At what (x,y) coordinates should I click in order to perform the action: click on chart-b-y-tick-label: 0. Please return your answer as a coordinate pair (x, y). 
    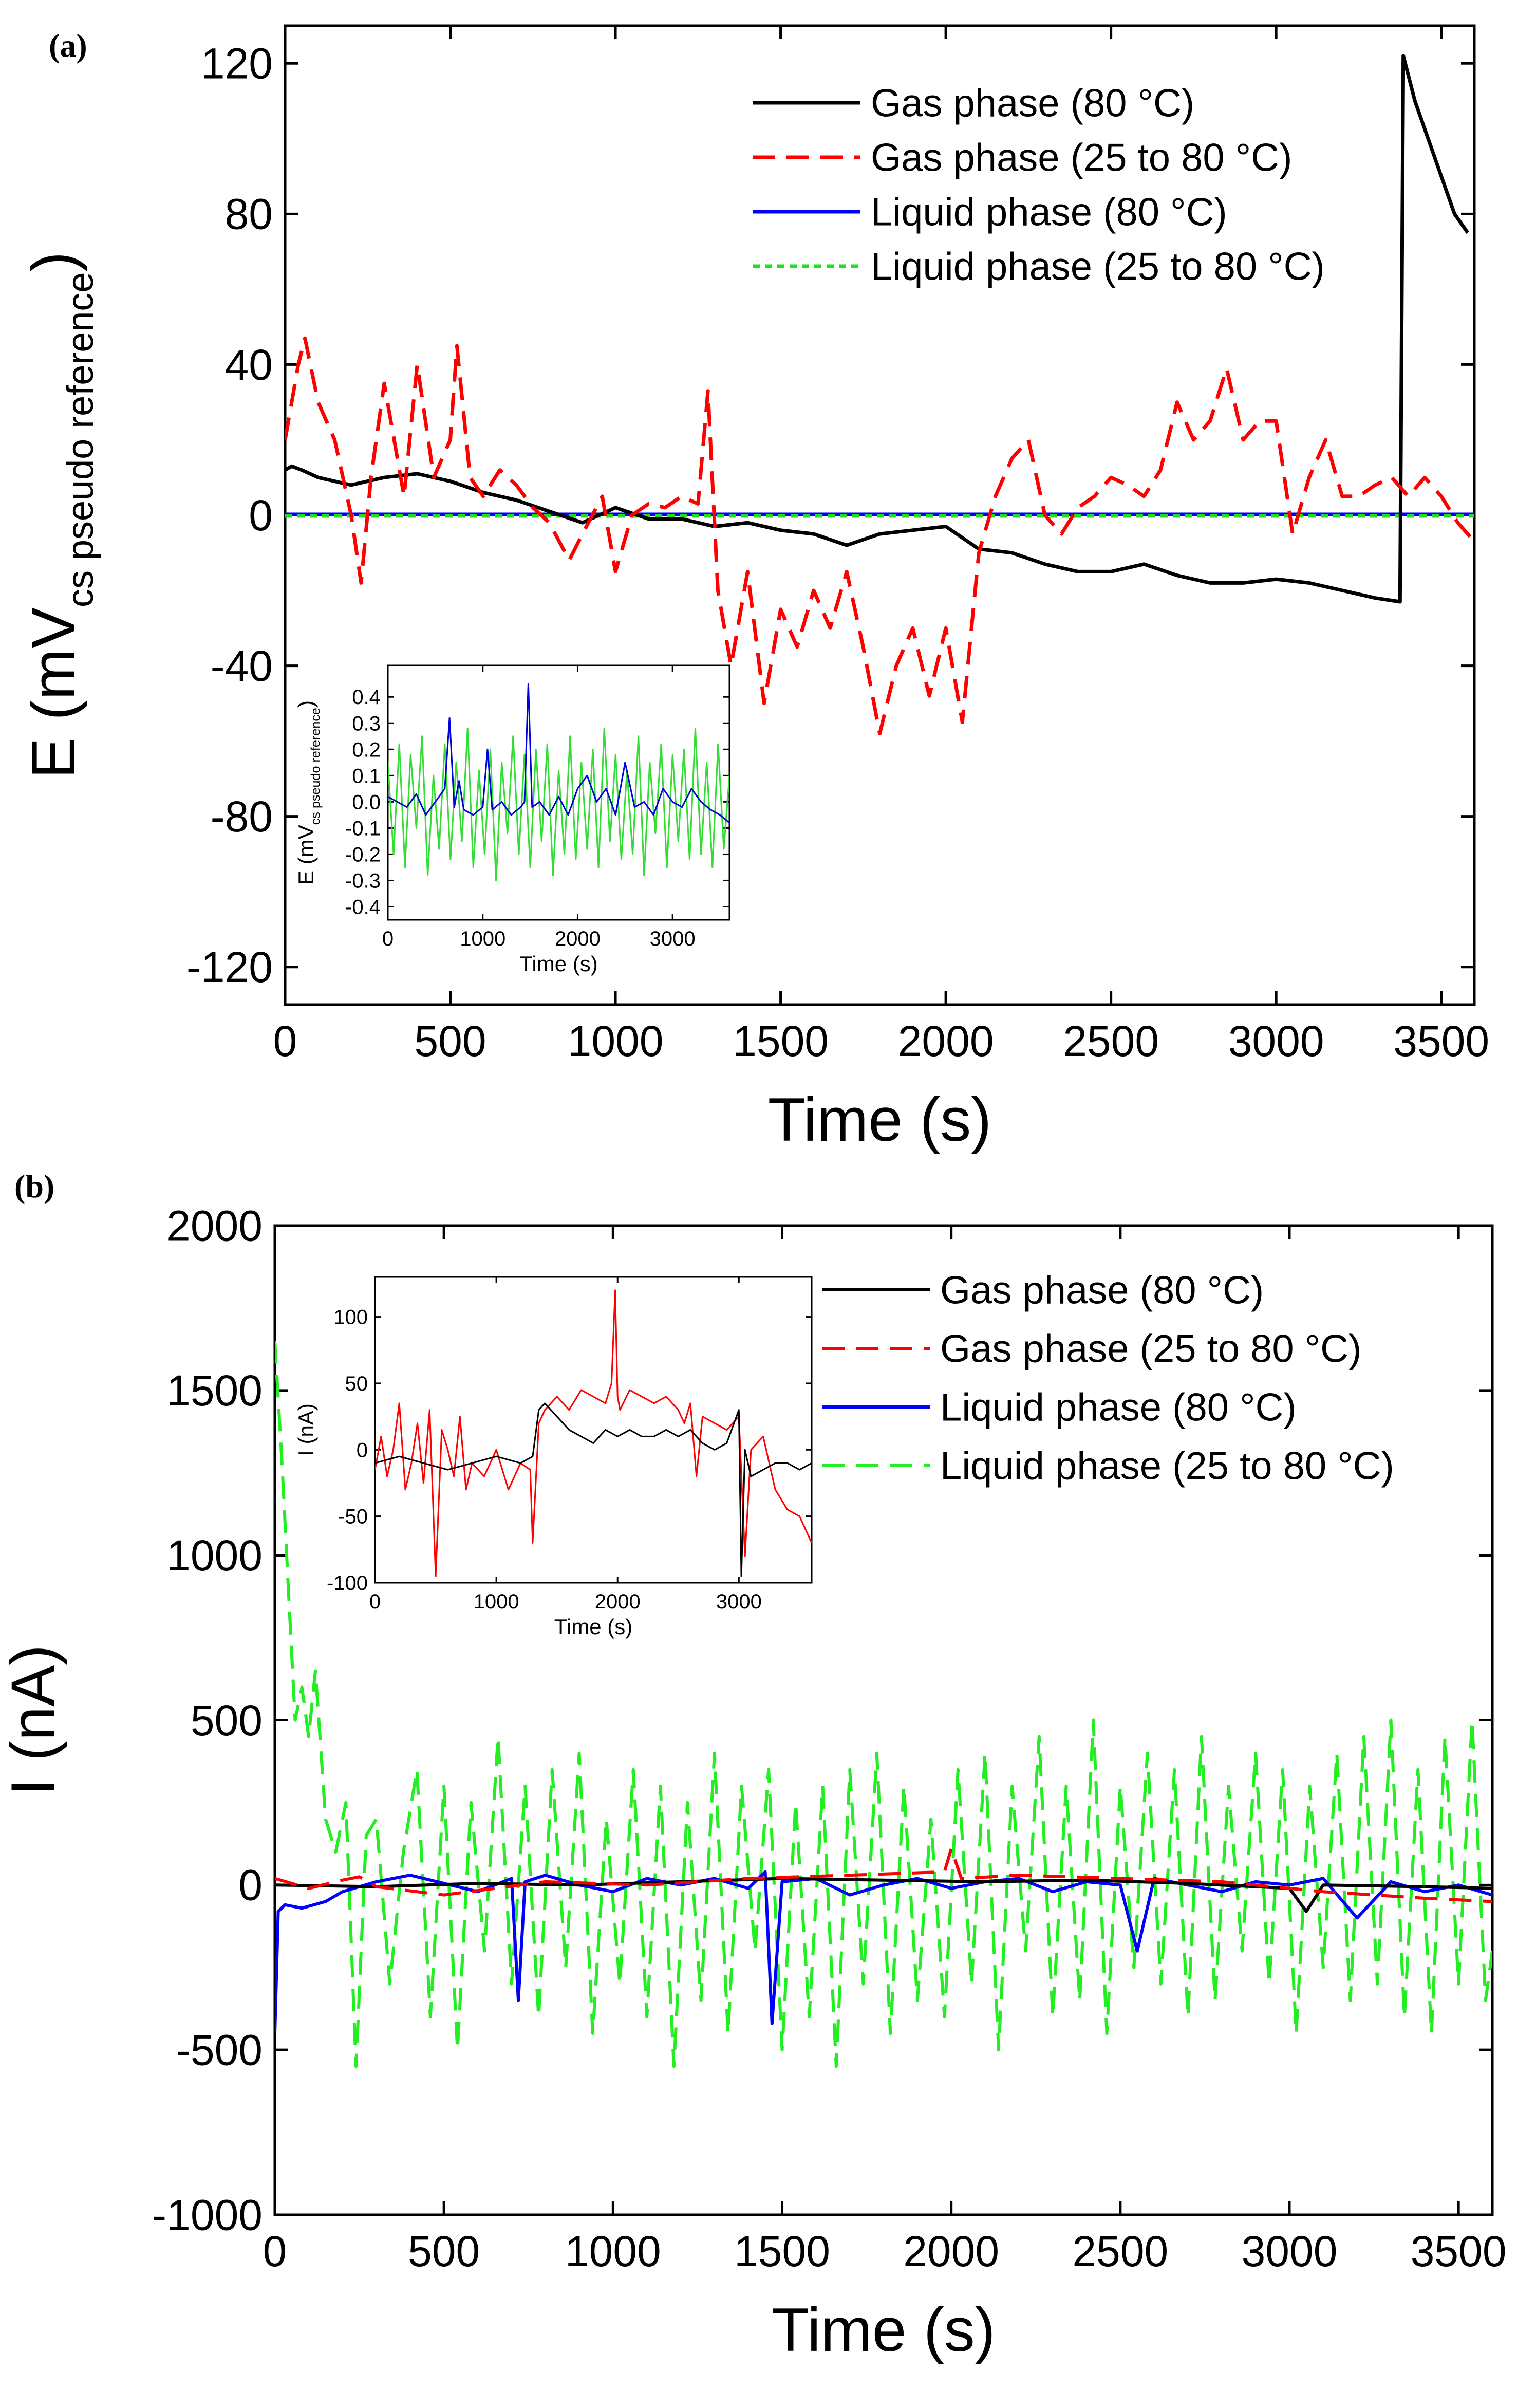
    Looking at the image, I should click on (250, 1885).